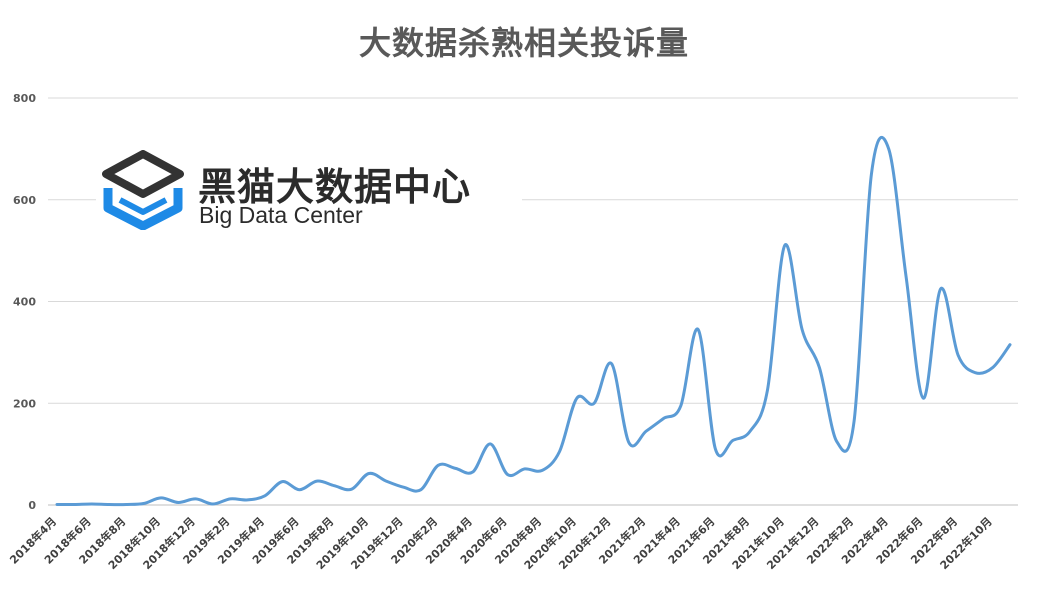 The width and height of the screenshot is (1048, 601). Describe the element at coordinates (24, 403) in the screenshot. I see `y-tick-label: 200` at that location.